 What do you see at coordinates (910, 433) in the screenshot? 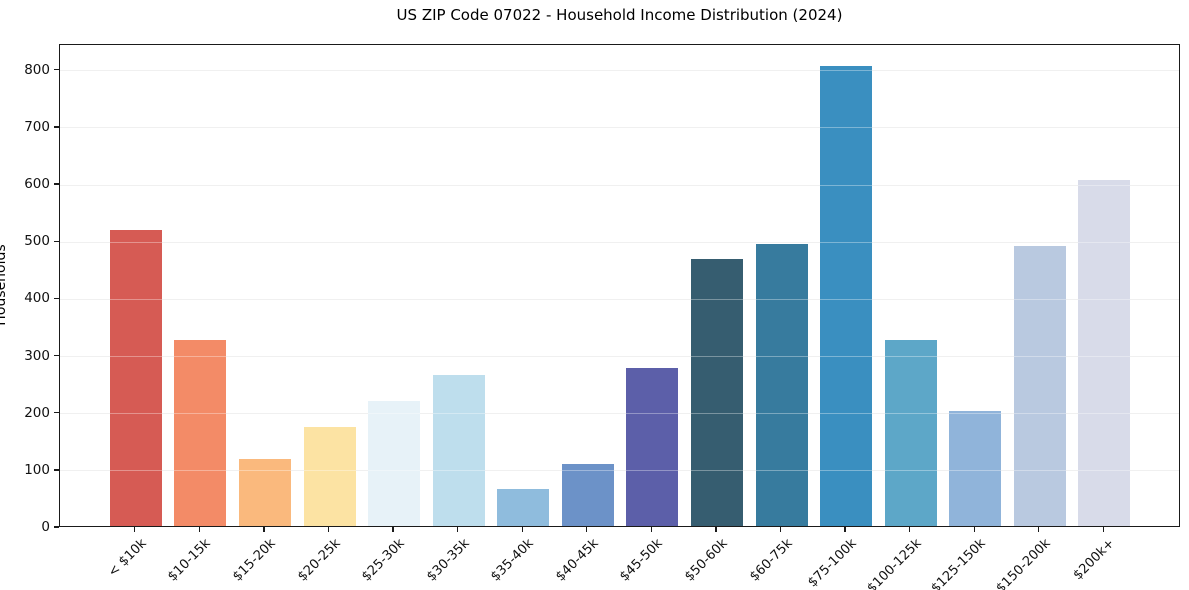
I see `bar-$100-125k` at bounding box center [910, 433].